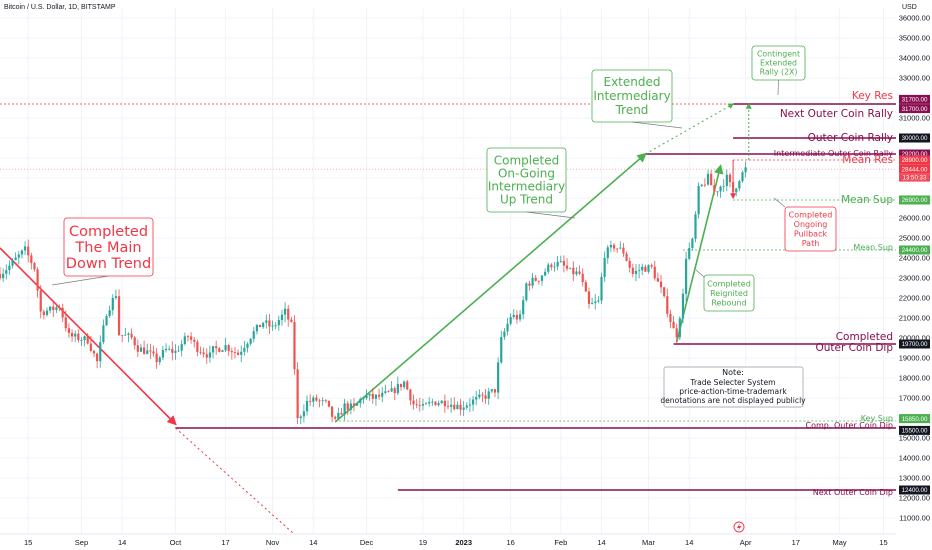  Describe the element at coordinates (914, 338) in the screenshot. I see `price-tick-label: 20000.00` at that location.